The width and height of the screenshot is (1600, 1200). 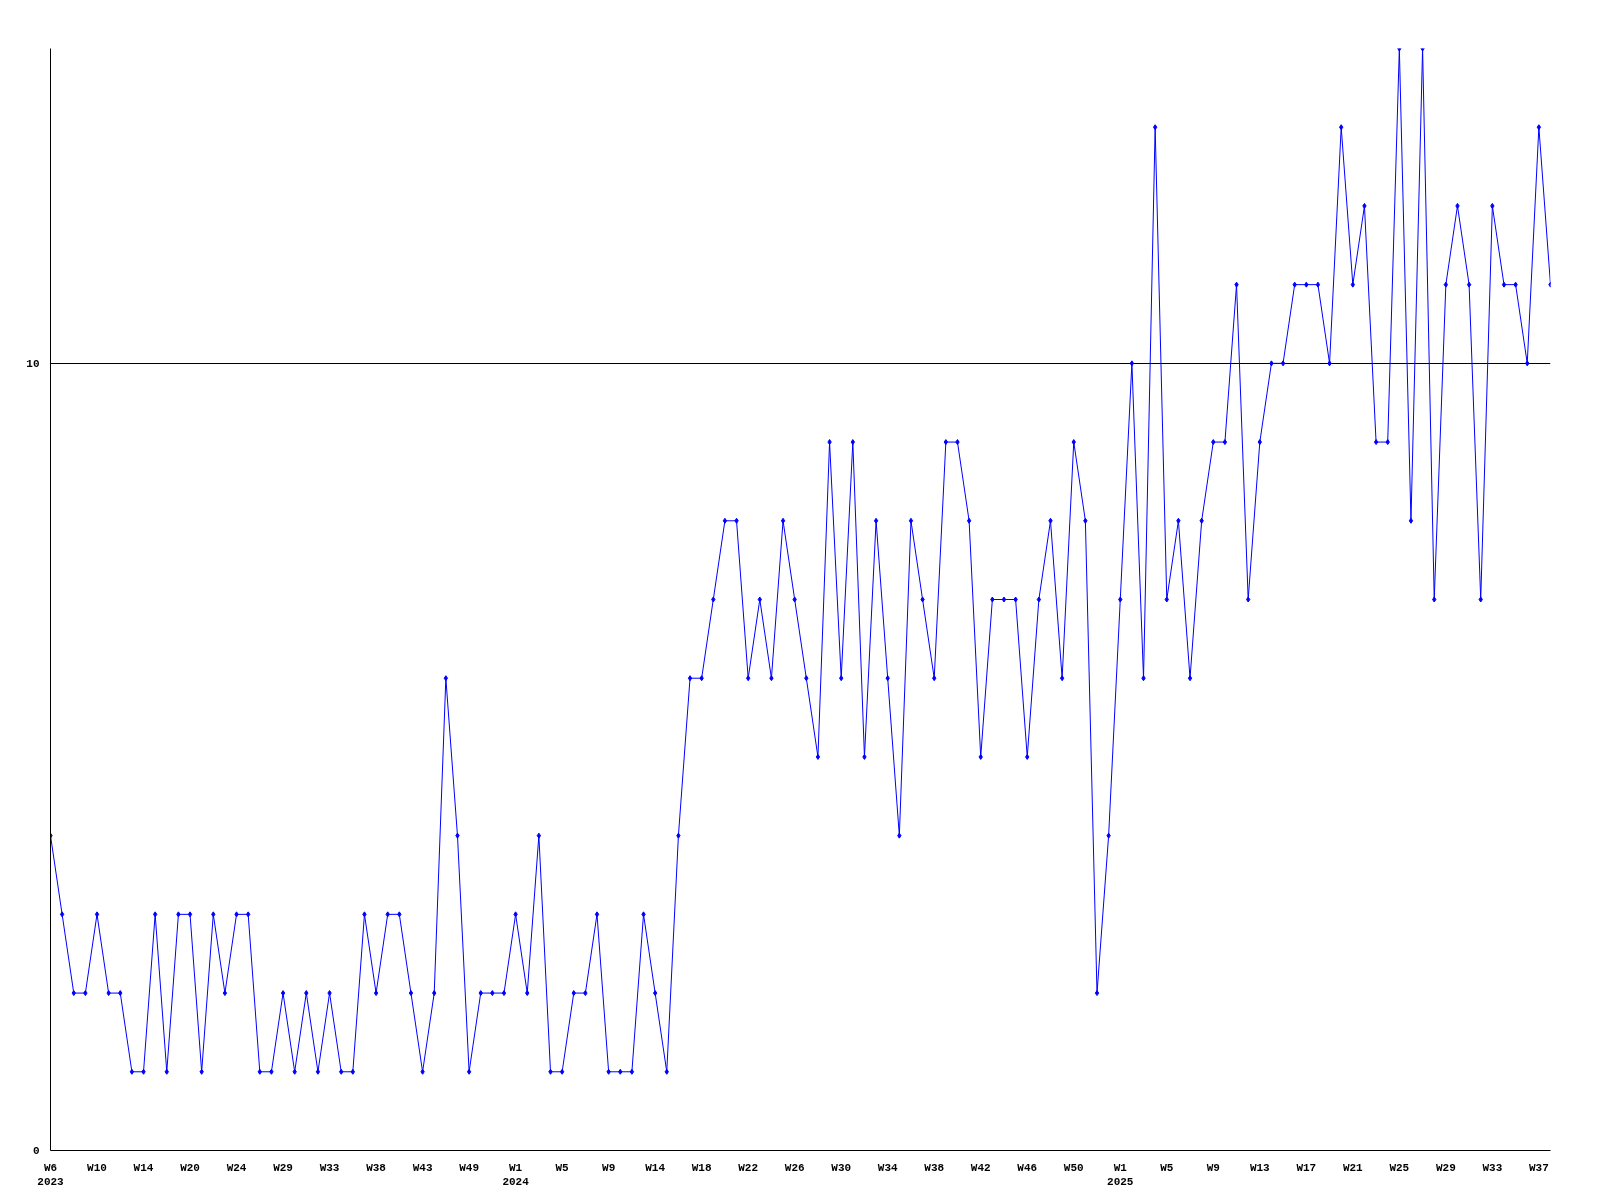 What do you see at coordinates (841, 1167) in the screenshot?
I see `x-tick-label: W30` at bounding box center [841, 1167].